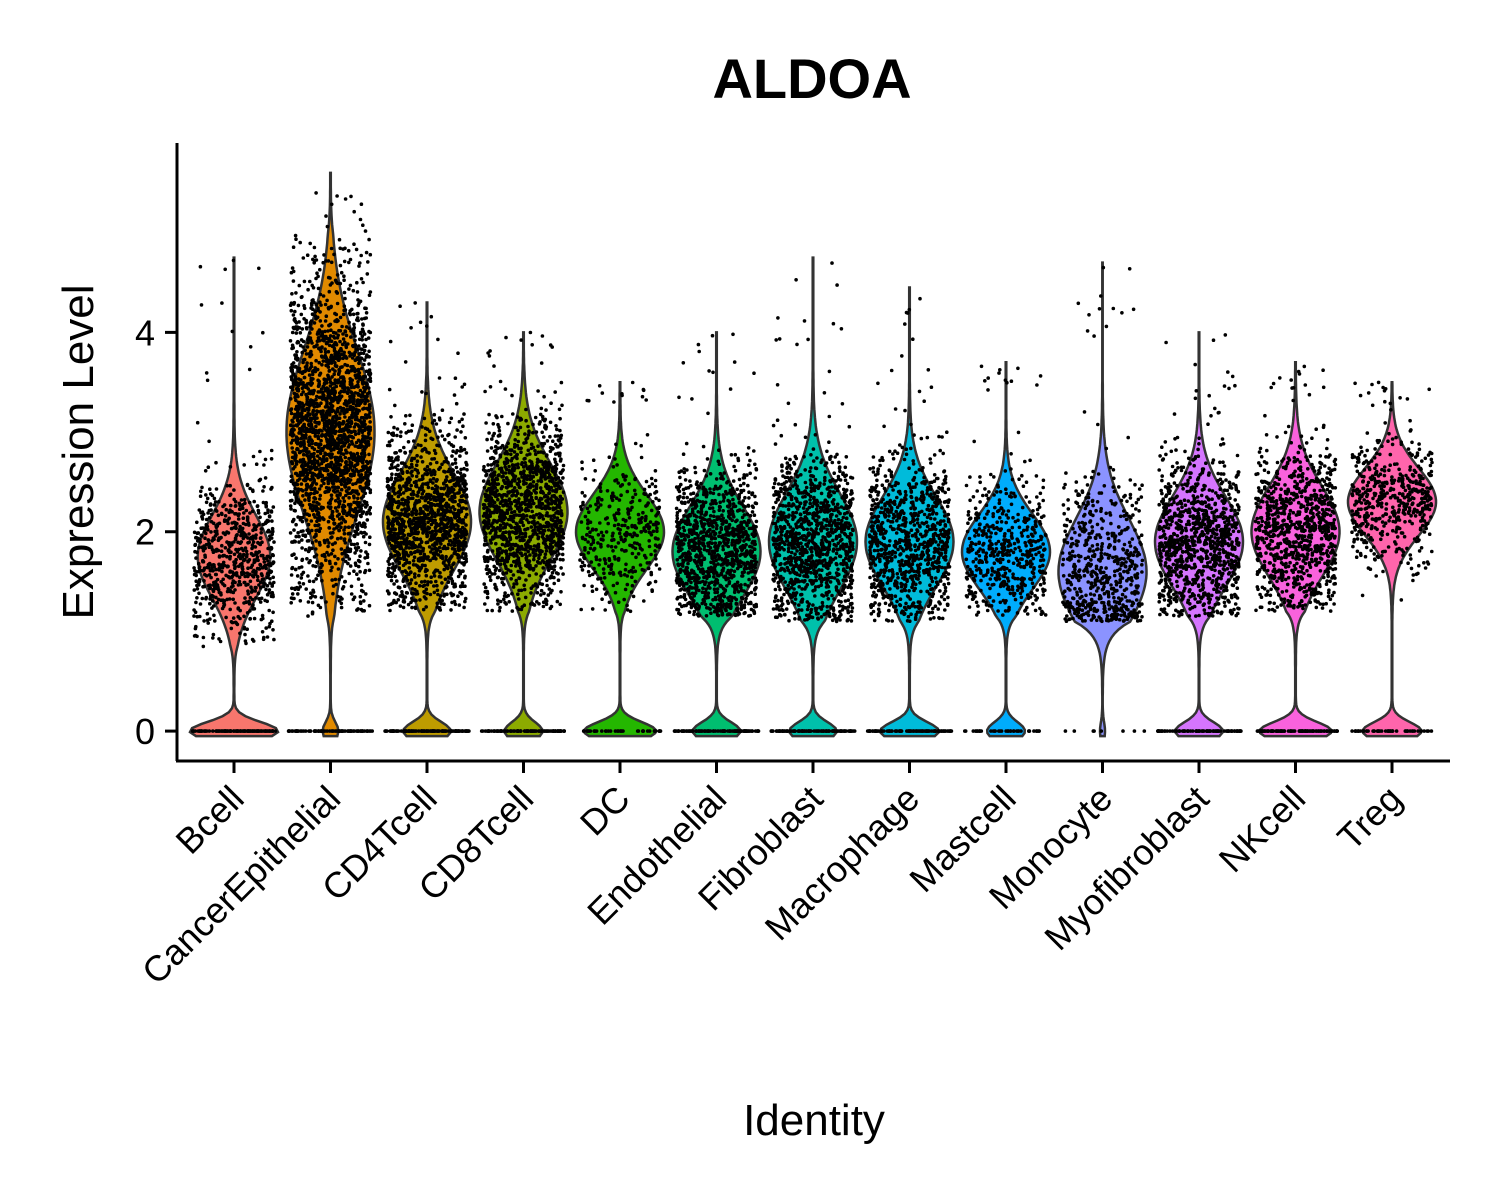 The height and width of the screenshot is (1200, 1500). Describe the element at coordinates (909, 512) in the screenshot. I see `violin-Macrophage` at that location.